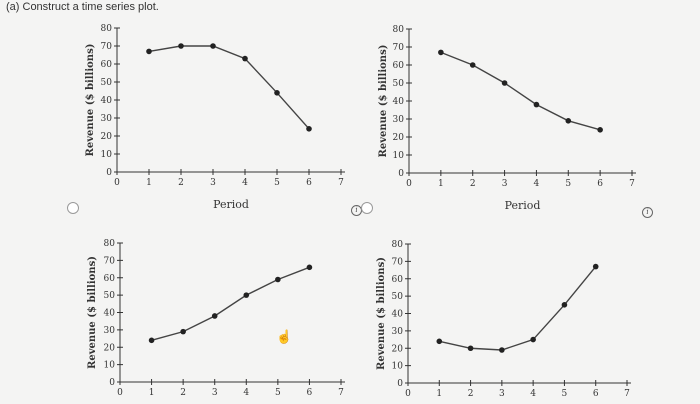  I want to click on option-b-info-icon: i, so click(647, 212).